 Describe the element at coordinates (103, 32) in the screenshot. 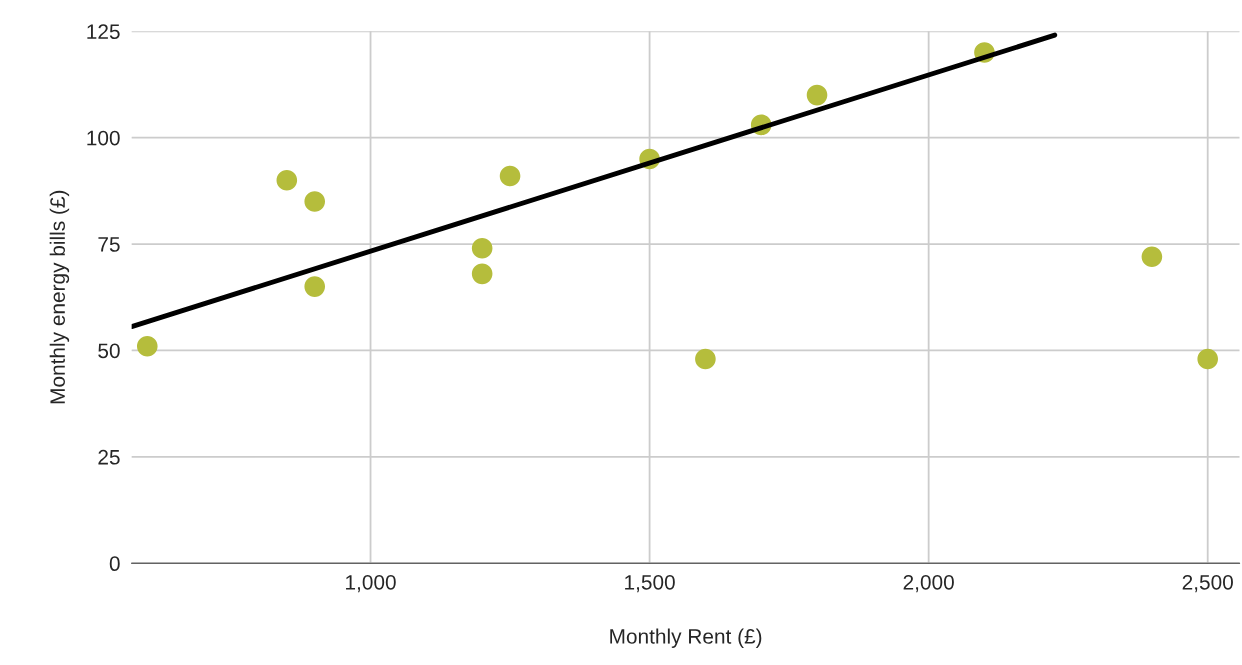

I see `y-tick-label: 125` at that location.